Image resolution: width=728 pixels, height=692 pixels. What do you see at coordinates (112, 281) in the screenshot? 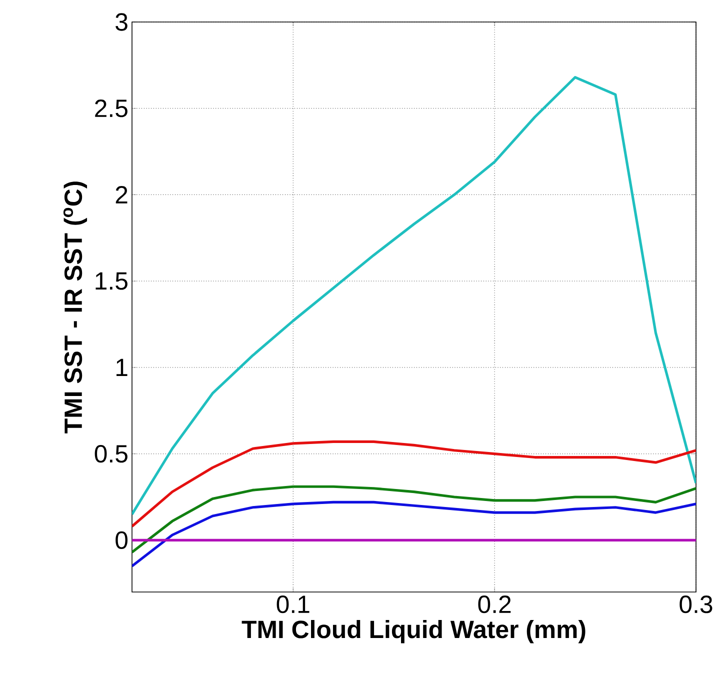
I see `y-tick-label: 1.5` at bounding box center [112, 281].